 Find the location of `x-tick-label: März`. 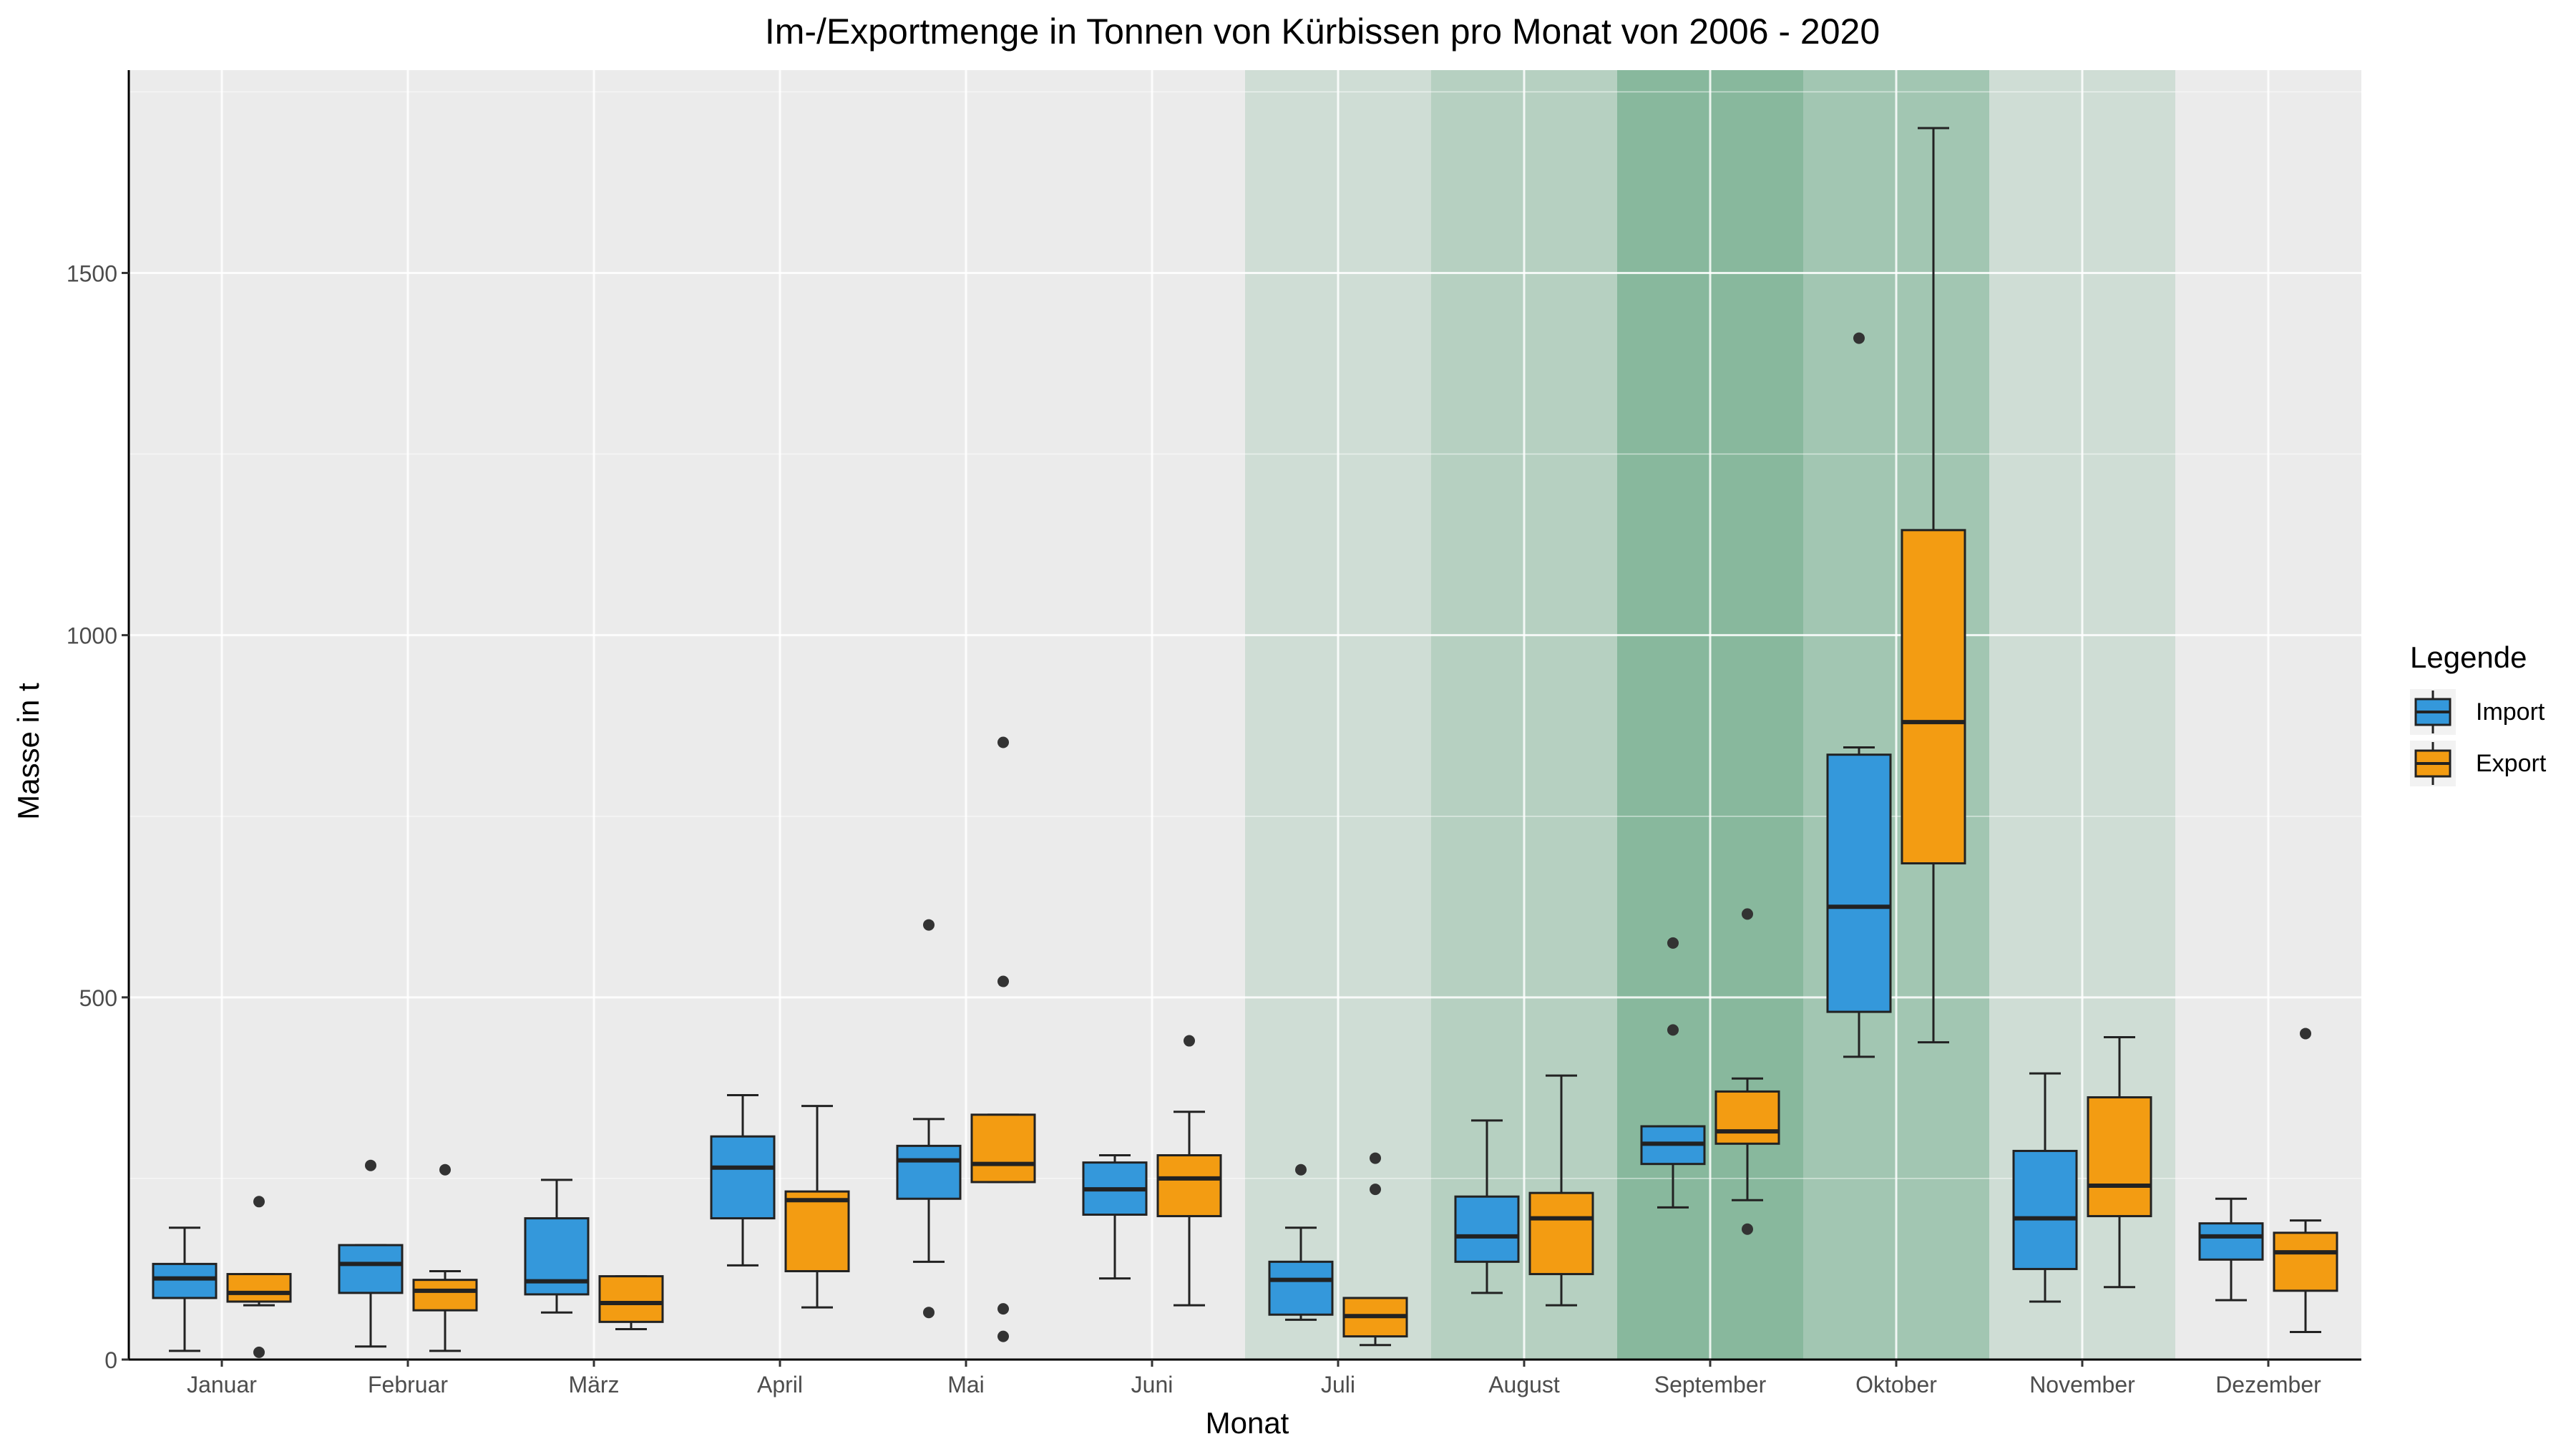

x-tick-label: März is located at coordinates (593, 1384).